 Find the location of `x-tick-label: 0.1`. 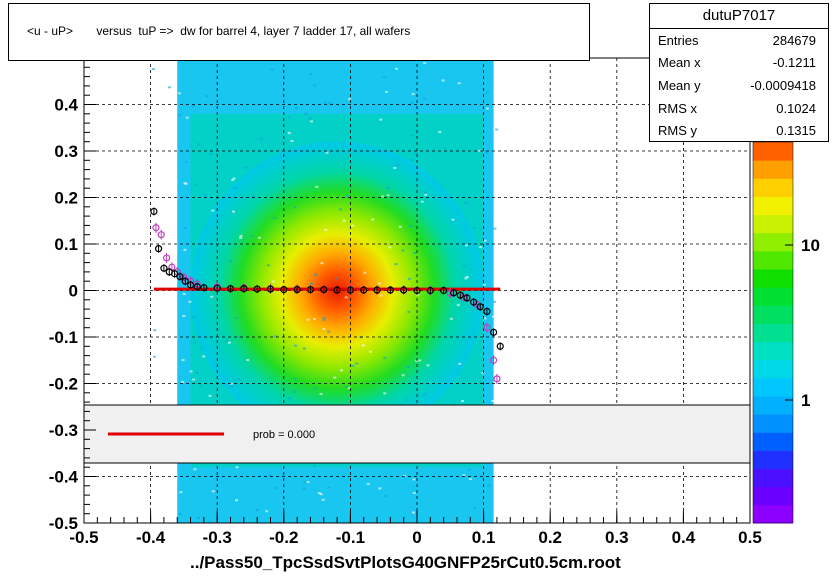

x-tick-label: 0.1 is located at coordinates (484, 537).